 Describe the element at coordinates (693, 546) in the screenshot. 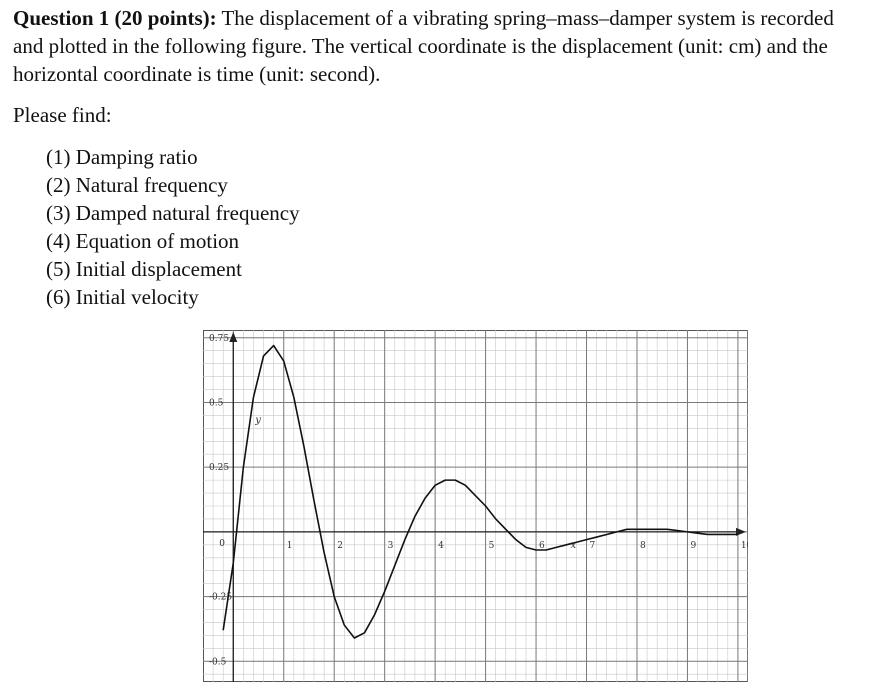

I see `x-tick-label: 9` at that location.